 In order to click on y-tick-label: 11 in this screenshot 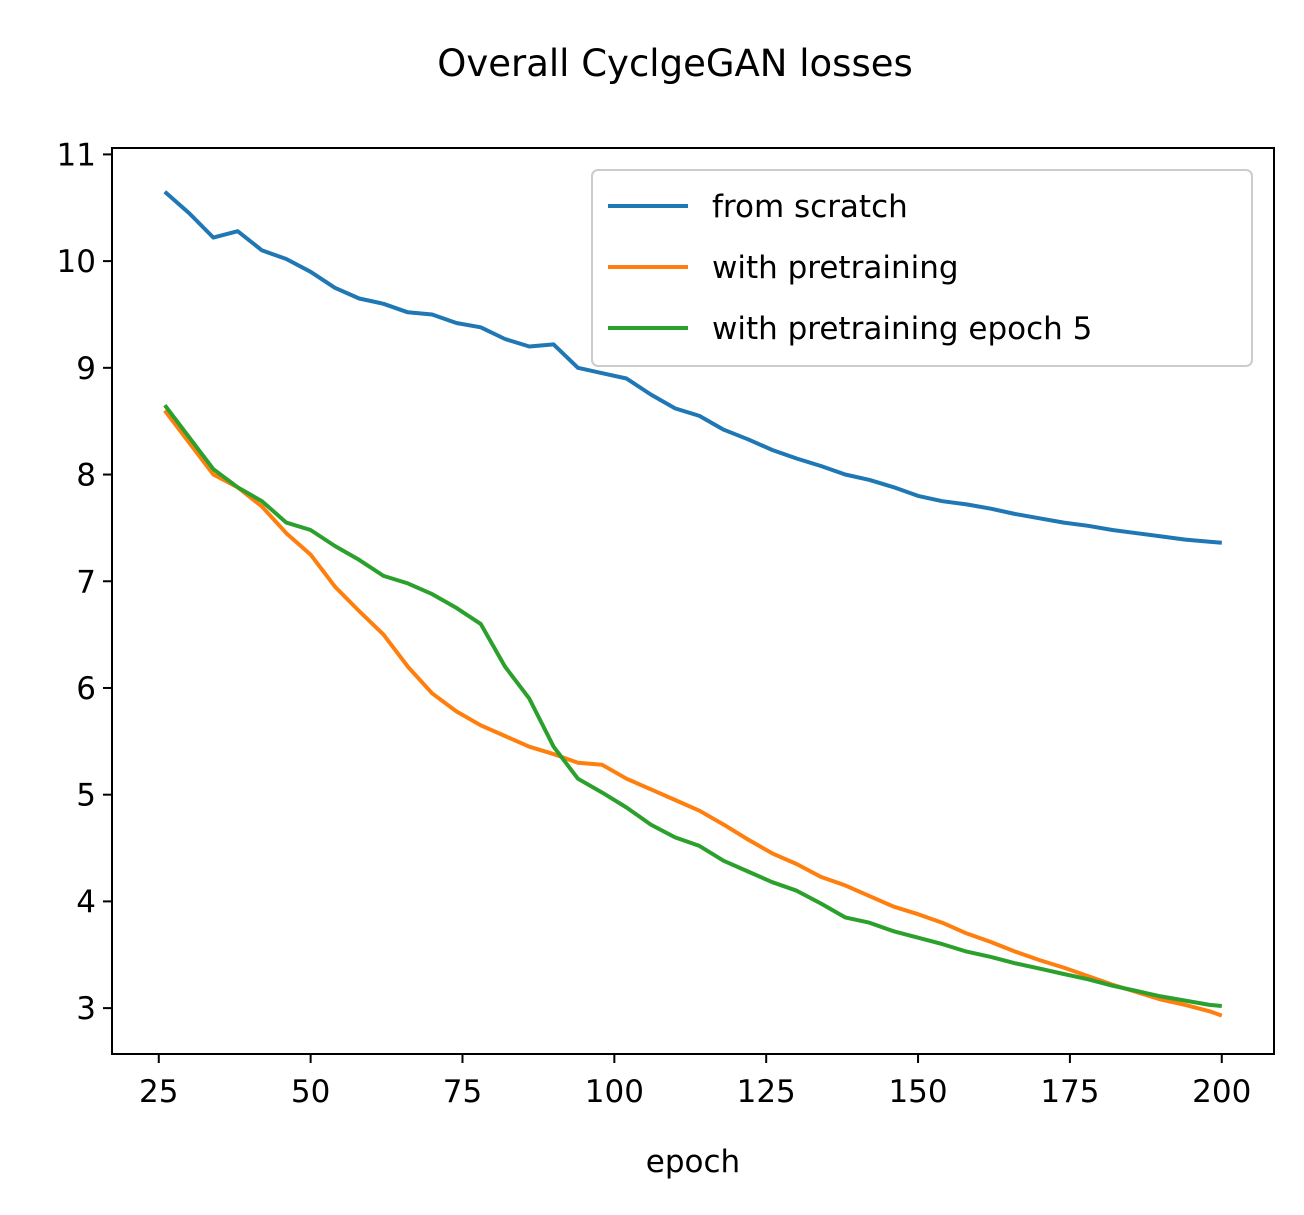, I will do `click(76, 155)`.